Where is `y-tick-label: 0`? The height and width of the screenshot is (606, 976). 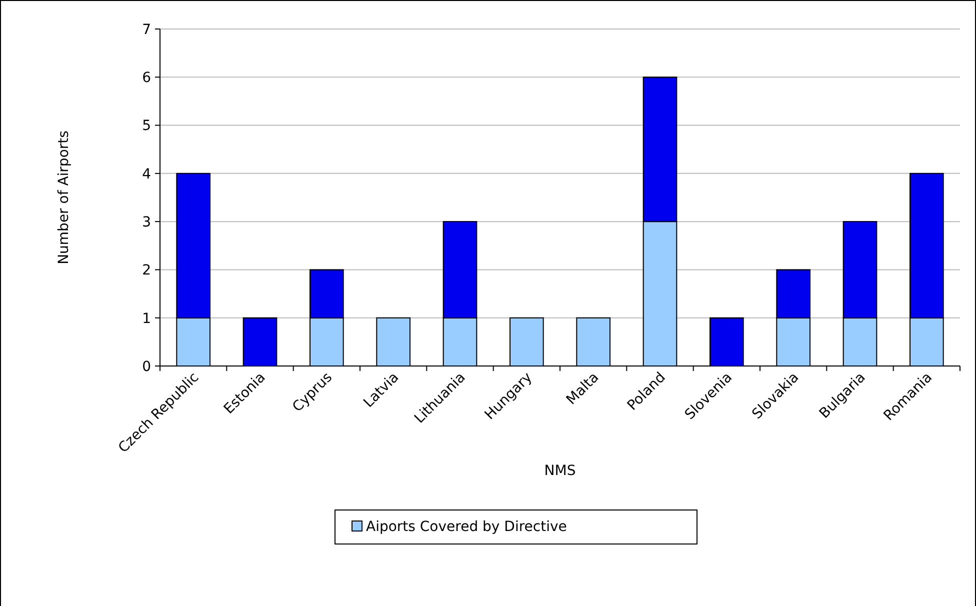 y-tick-label: 0 is located at coordinates (146, 366).